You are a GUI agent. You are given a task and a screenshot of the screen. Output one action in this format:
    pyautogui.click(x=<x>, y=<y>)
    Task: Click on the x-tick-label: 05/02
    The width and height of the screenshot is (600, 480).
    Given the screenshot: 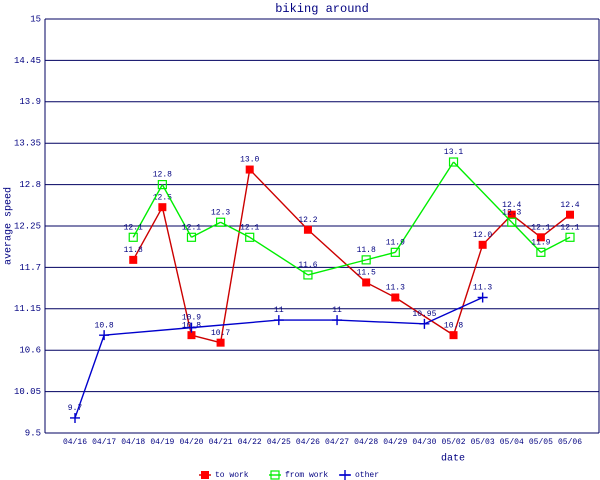 What is the action you would take?
    pyautogui.click(x=454, y=442)
    